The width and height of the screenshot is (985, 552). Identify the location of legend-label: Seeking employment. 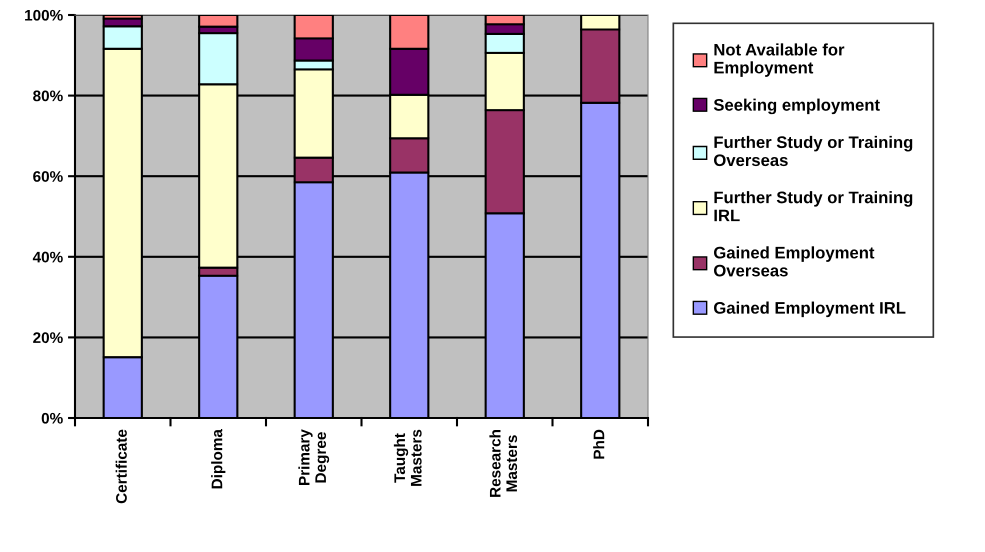
(797, 106).